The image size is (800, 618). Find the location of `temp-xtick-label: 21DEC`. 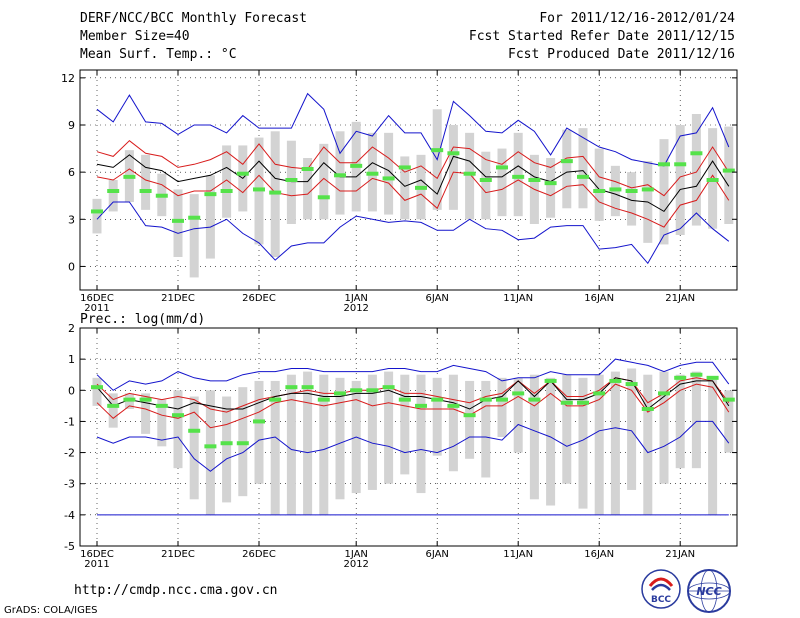

temp-xtick-label: 21DEC is located at coordinates (178, 298).